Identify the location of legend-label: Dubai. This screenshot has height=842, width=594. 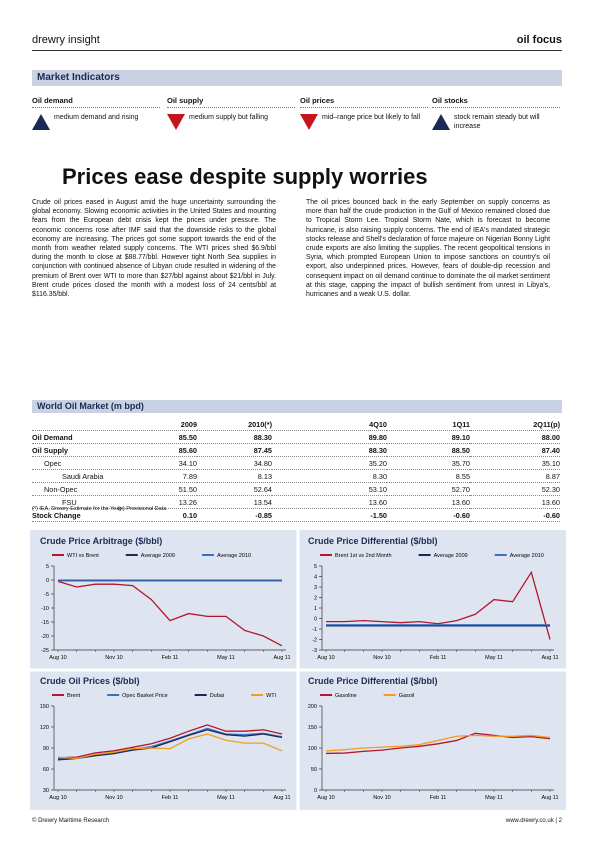
(217, 696).